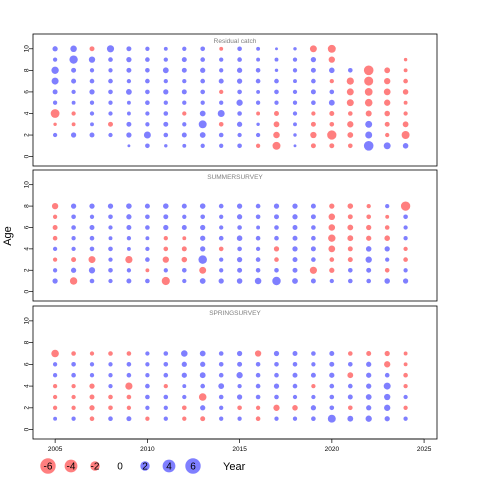 This screenshot has width=480, height=480. I want to click on panel-title: SUMMERSURVEY, so click(235, 177).